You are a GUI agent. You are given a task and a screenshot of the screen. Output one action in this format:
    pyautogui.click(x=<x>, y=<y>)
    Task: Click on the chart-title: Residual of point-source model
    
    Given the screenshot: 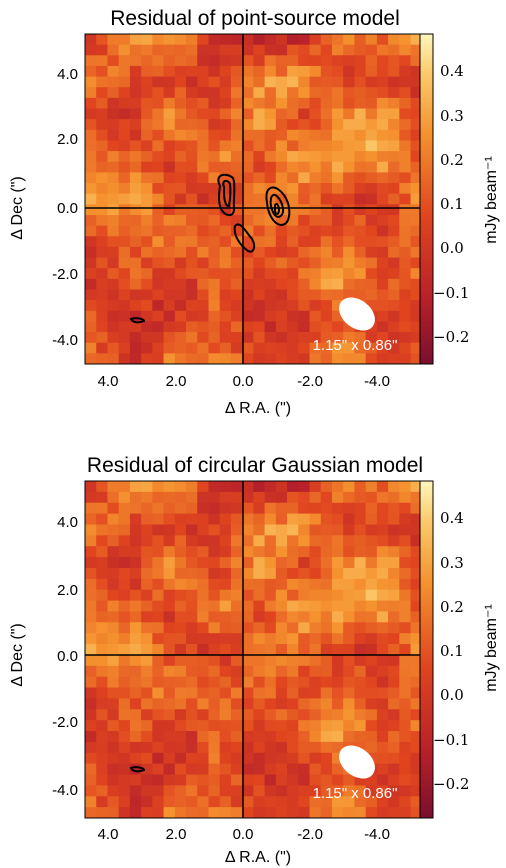 What is the action you would take?
    pyautogui.click(x=255, y=18)
    